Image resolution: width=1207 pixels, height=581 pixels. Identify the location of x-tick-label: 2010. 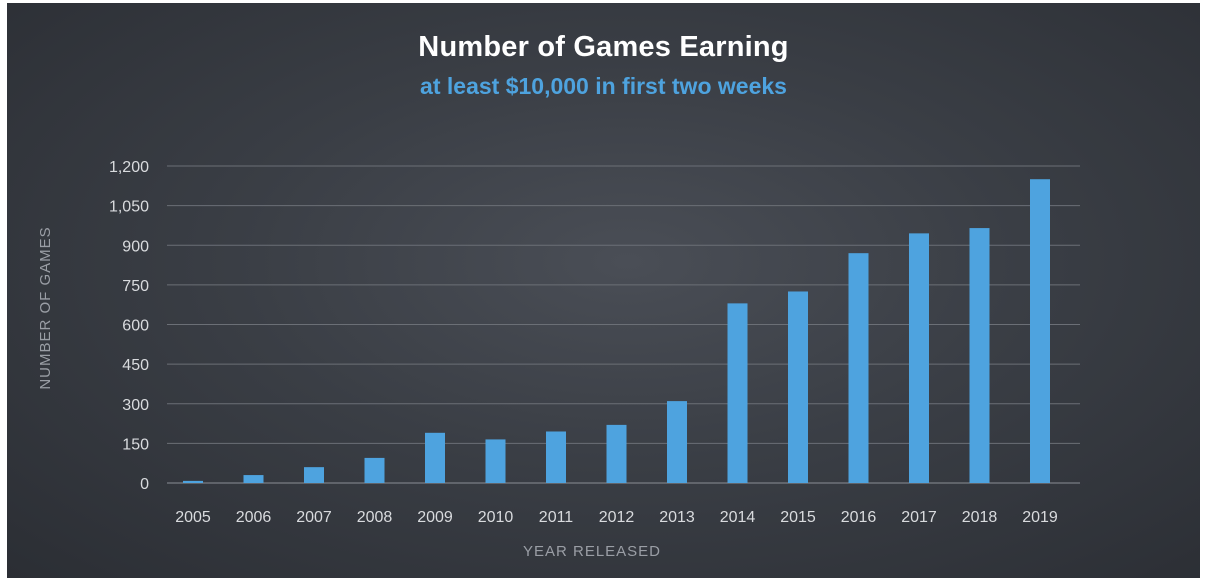
(496, 517).